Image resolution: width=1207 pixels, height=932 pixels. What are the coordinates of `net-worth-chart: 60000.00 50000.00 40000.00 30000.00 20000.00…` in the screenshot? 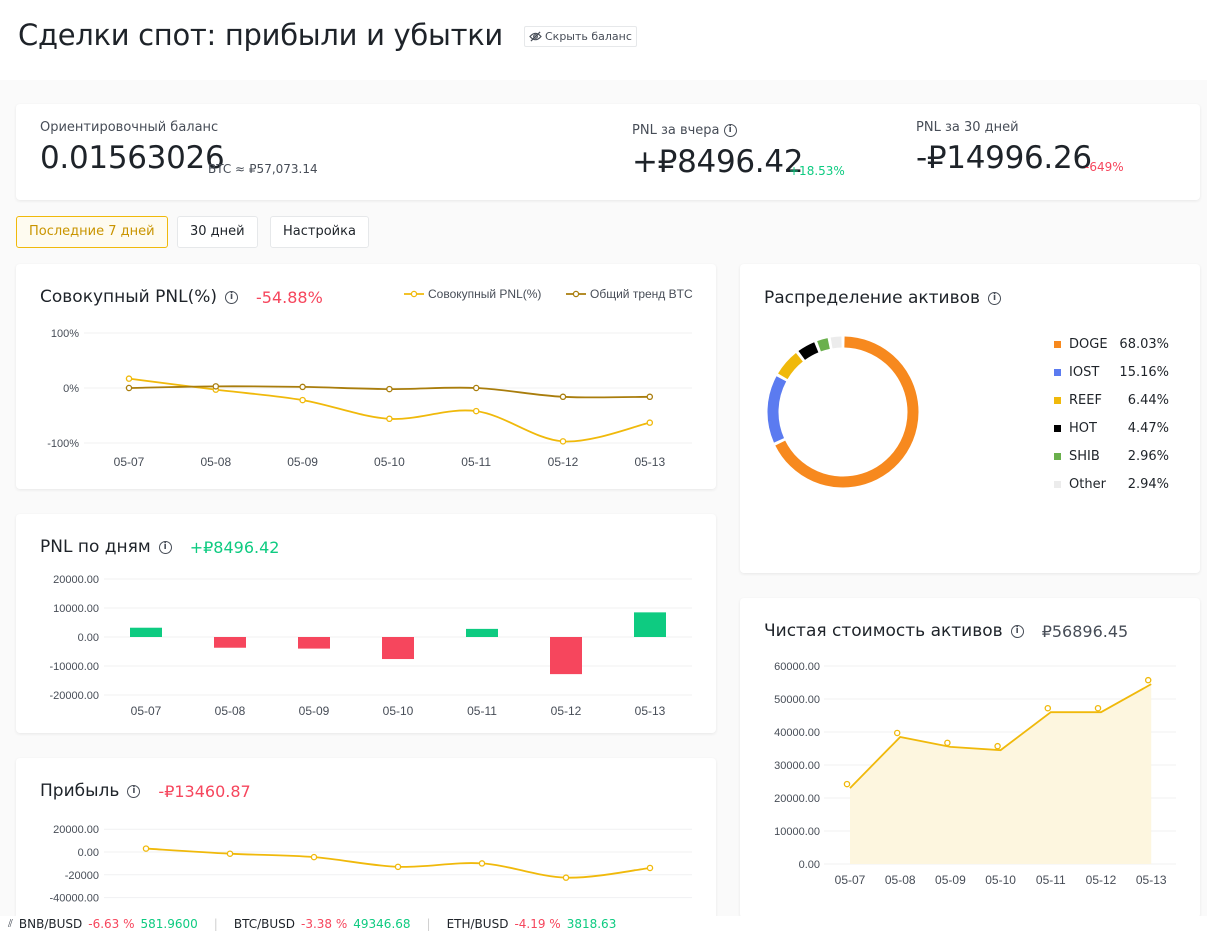 It's located at (970, 758).